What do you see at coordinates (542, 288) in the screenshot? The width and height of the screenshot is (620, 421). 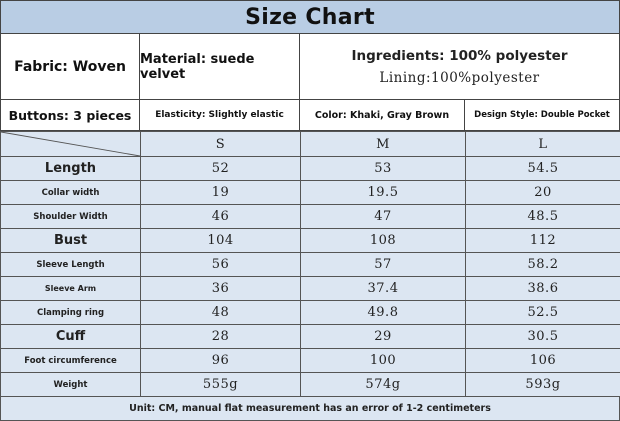 I see `cell-value: 38.6` at bounding box center [542, 288].